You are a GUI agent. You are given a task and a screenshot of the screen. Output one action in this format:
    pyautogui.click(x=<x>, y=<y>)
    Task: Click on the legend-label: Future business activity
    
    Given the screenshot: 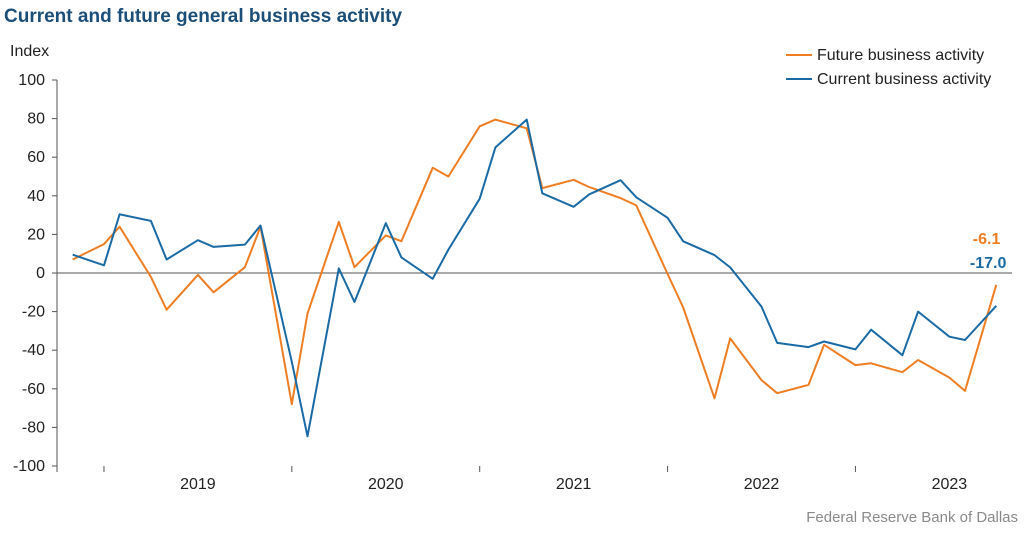 What is the action you would take?
    pyautogui.click(x=900, y=55)
    